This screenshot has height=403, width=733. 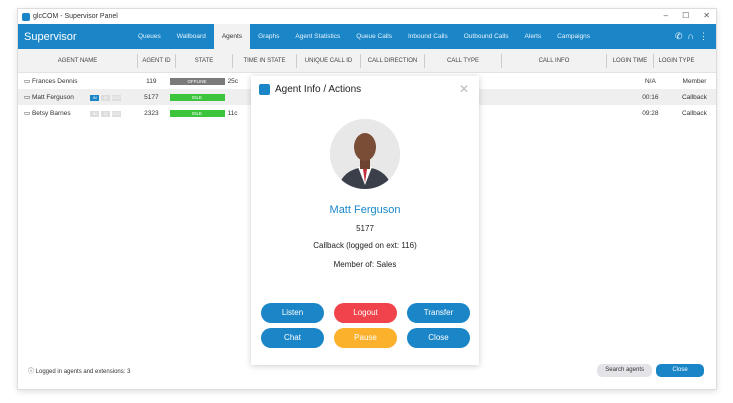 What do you see at coordinates (365, 264) in the screenshot?
I see `membership: Member of: Sales` at bounding box center [365, 264].